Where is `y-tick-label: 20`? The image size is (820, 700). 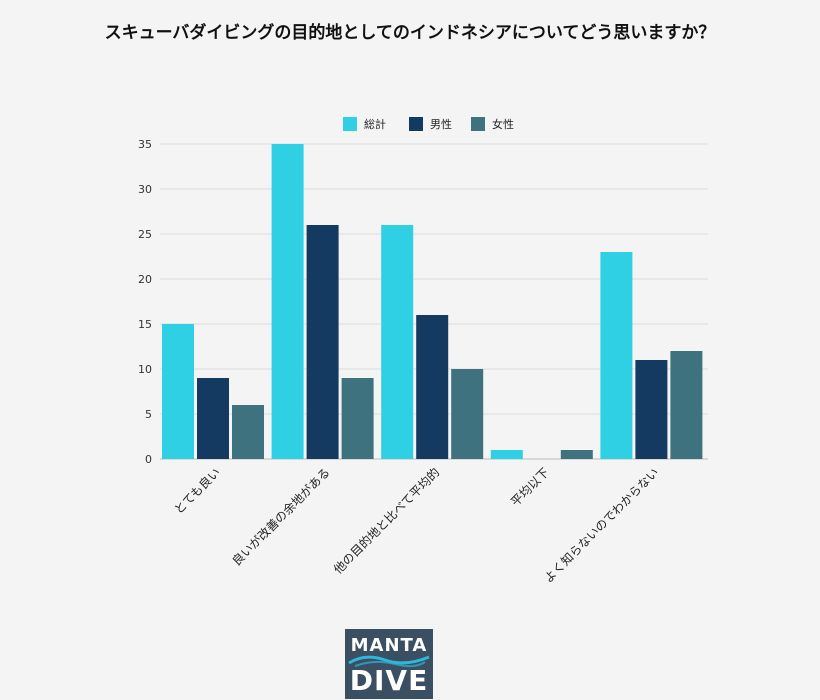 y-tick-label: 20 is located at coordinates (145, 279).